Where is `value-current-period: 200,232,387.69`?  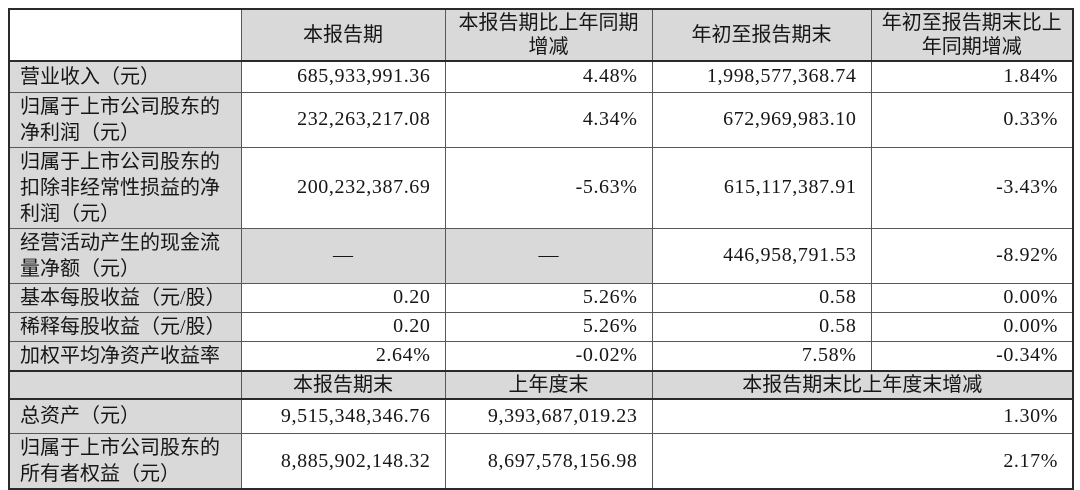 value-current-period: 200,232,387.69 is located at coordinates (343, 187).